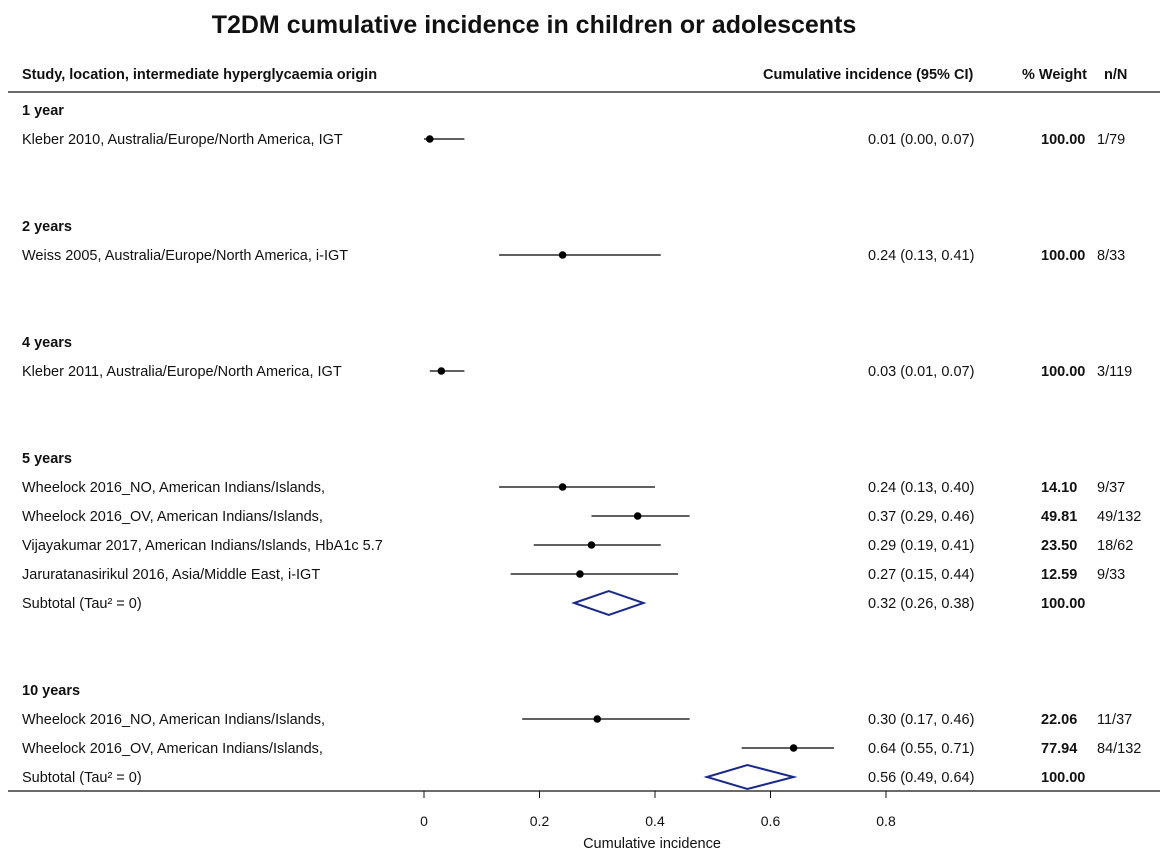 Image resolution: width=1166 pixels, height=852 pixels. Describe the element at coordinates (868, 75) in the screenshot. I see `header-estimate: Cumulative incidence (95% CI)` at that location.